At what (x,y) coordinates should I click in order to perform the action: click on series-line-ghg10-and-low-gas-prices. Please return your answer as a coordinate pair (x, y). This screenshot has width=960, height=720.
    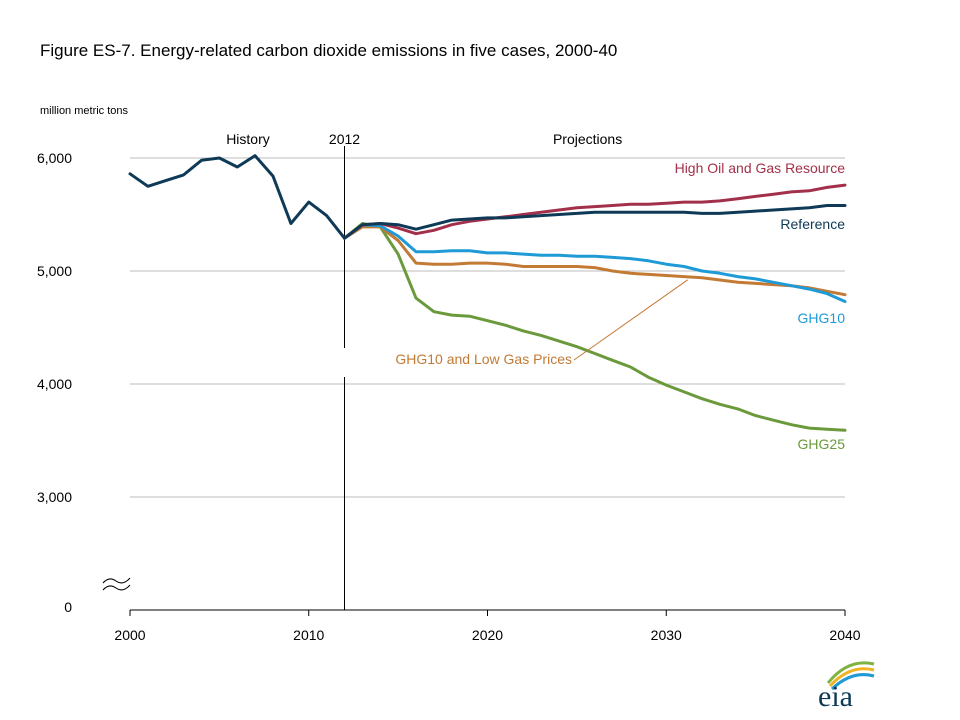
    Looking at the image, I should click on (595, 261).